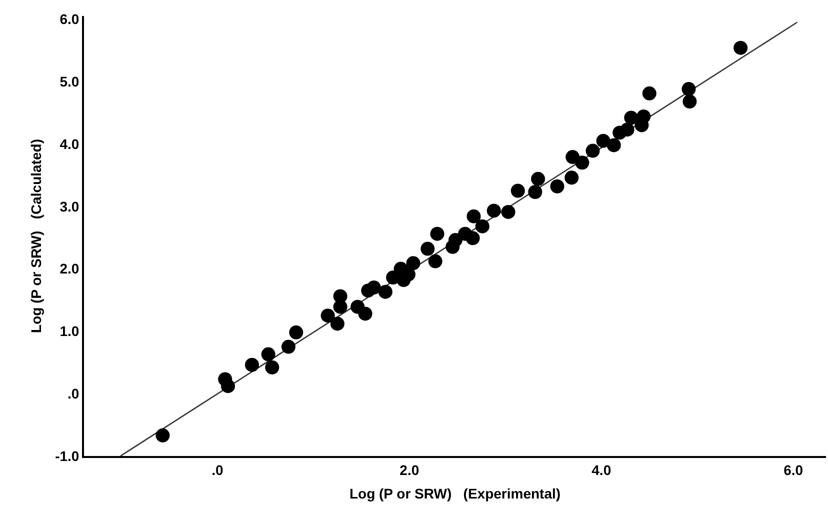  What do you see at coordinates (70, 144) in the screenshot?
I see `y-tick-label: 4.0` at bounding box center [70, 144].